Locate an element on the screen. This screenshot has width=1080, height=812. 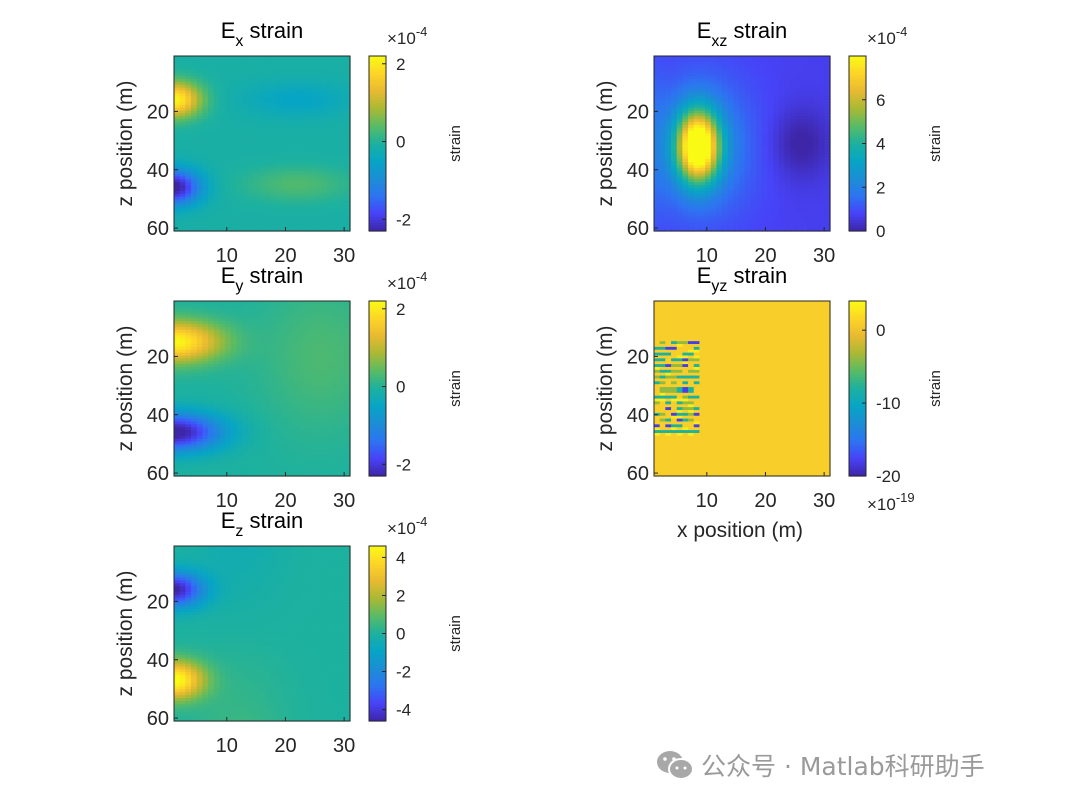
colorbar: -2 0 2 strain ×10⁻⁴ is located at coordinates (416, 128).